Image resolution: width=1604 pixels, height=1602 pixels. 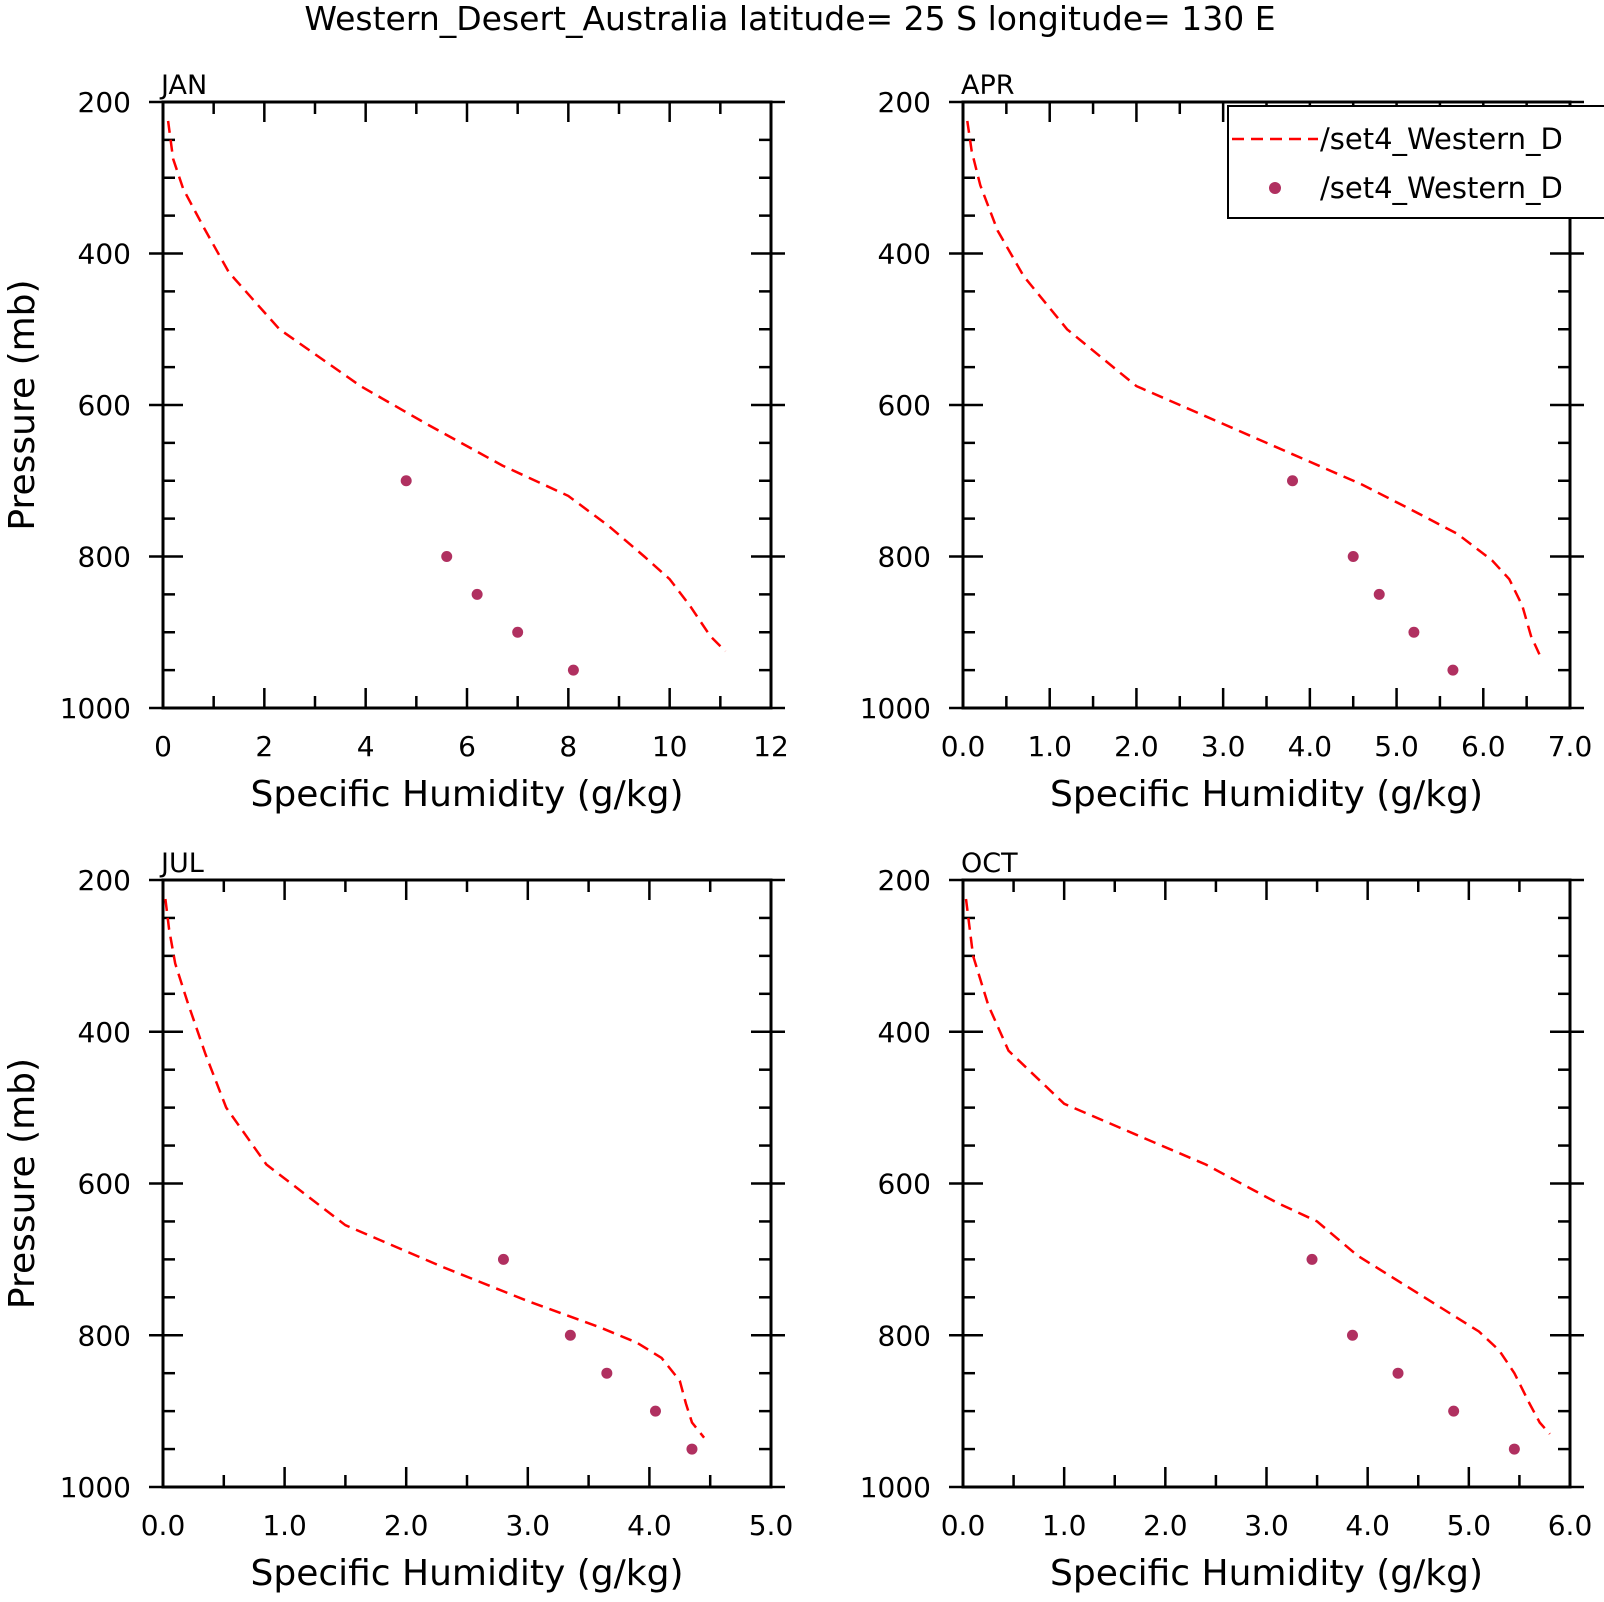 I want to click on legend: /set4_Western_D/set4_Western_D, so click(x=1415, y=162).